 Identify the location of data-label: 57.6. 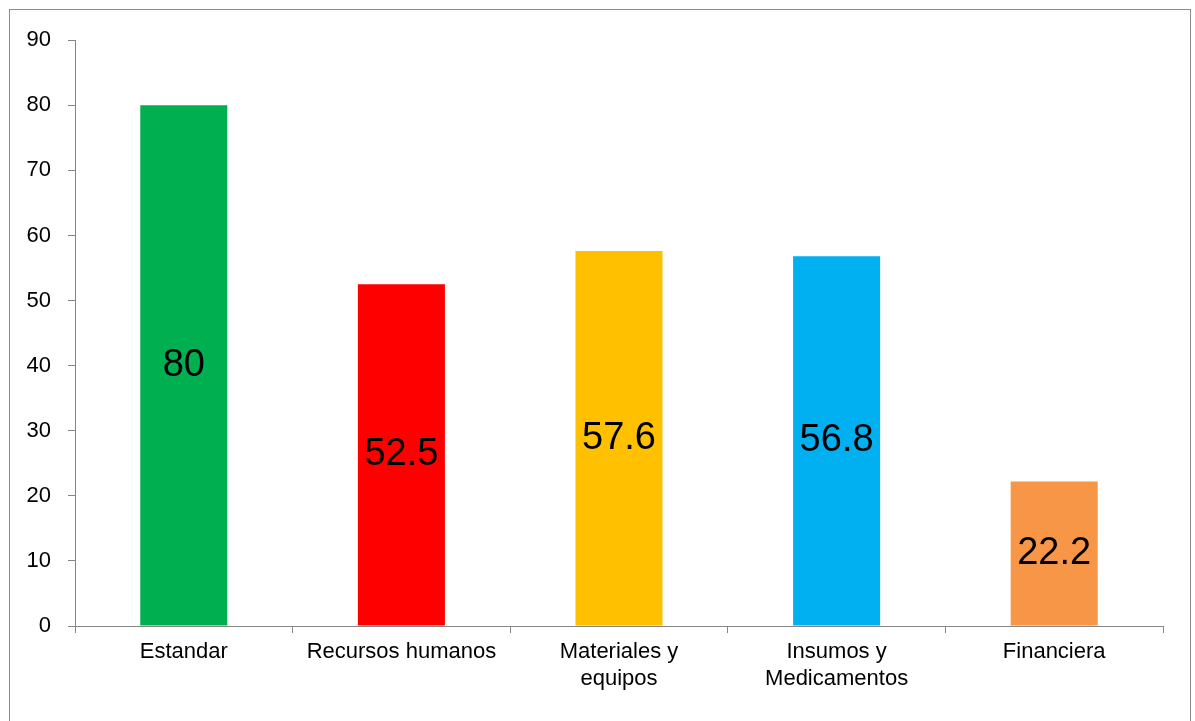
(619, 435).